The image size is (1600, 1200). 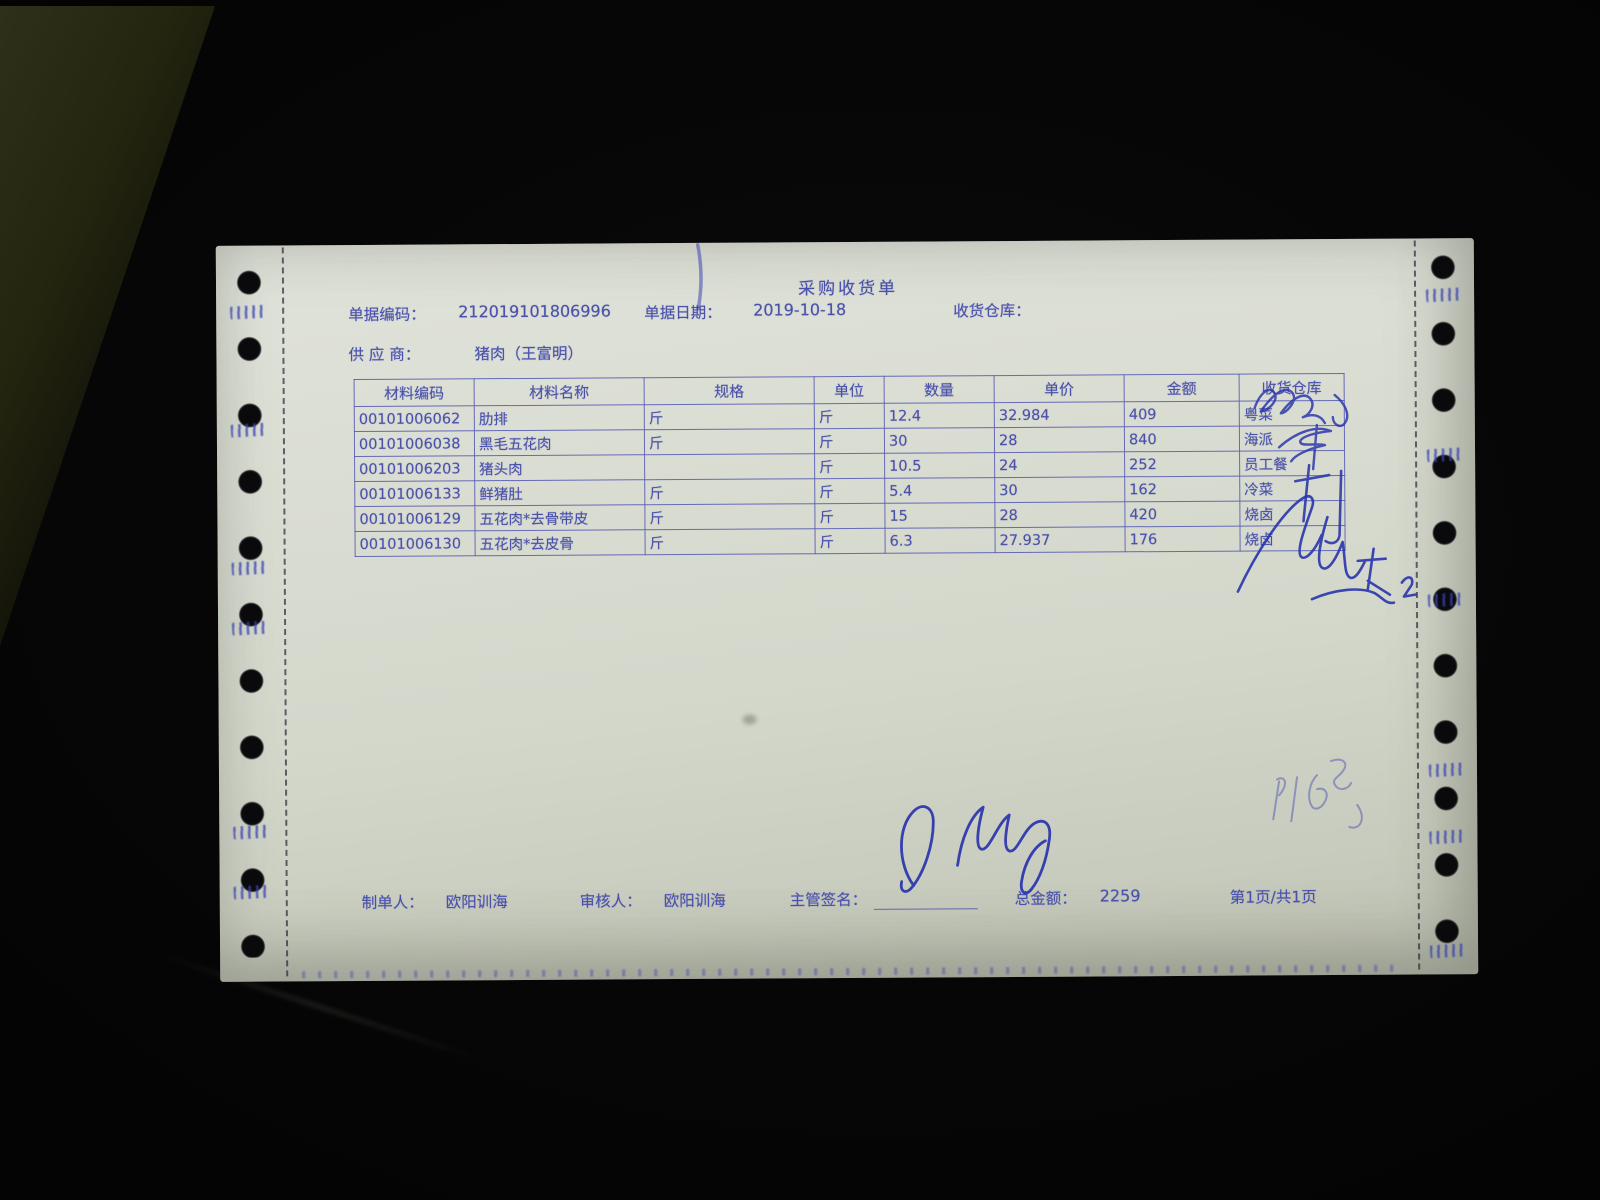 I want to click on cell-code: 00101006130, so click(x=415, y=543).